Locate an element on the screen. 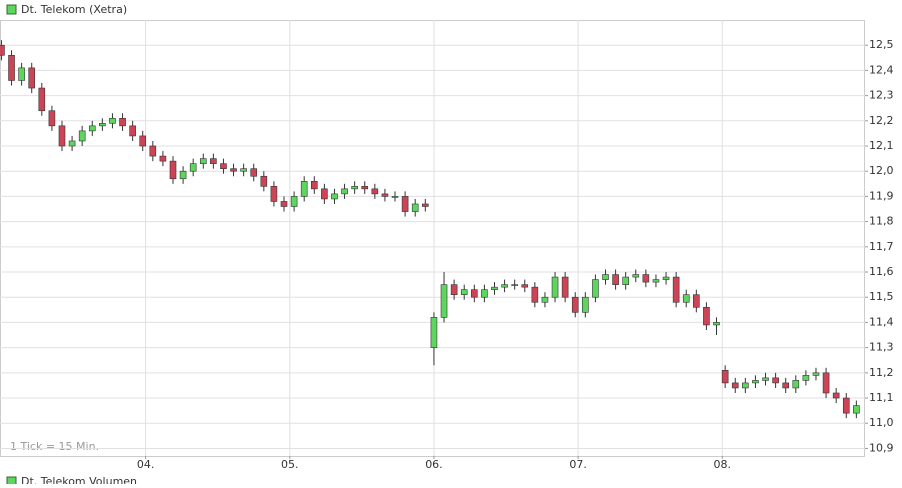 The width and height of the screenshot is (902, 488). y-tick-label: 11,2 is located at coordinates (881, 372).